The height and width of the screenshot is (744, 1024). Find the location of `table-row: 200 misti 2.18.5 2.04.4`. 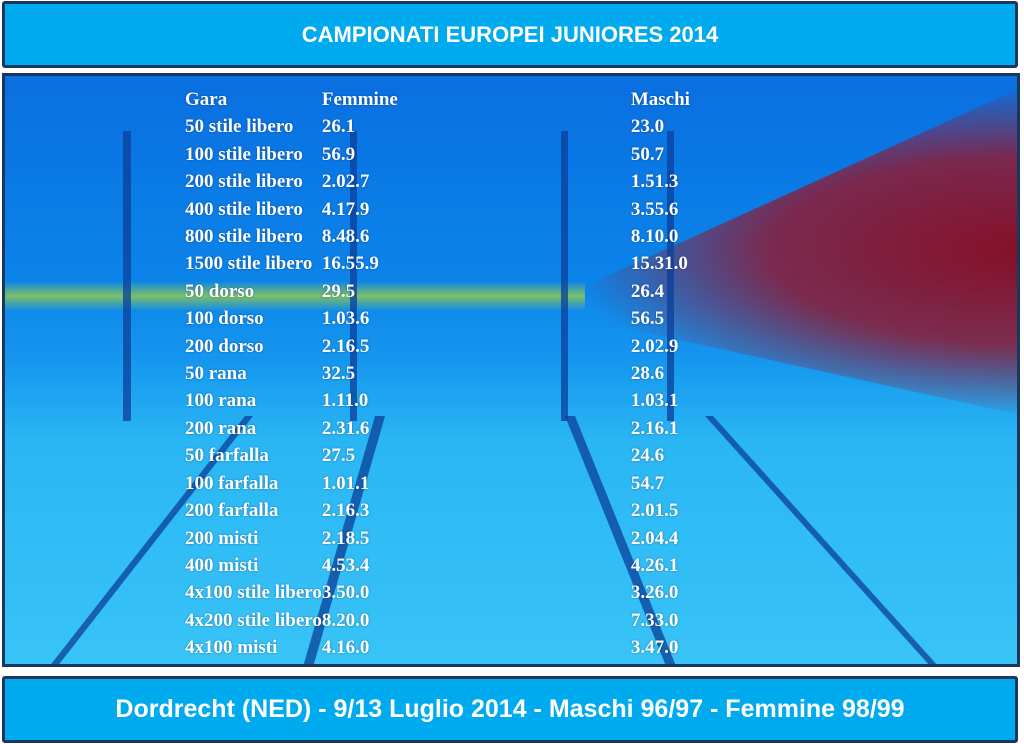

table-row: 200 misti 2.18.5 2.04.4 is located at coordinates (347, 538).